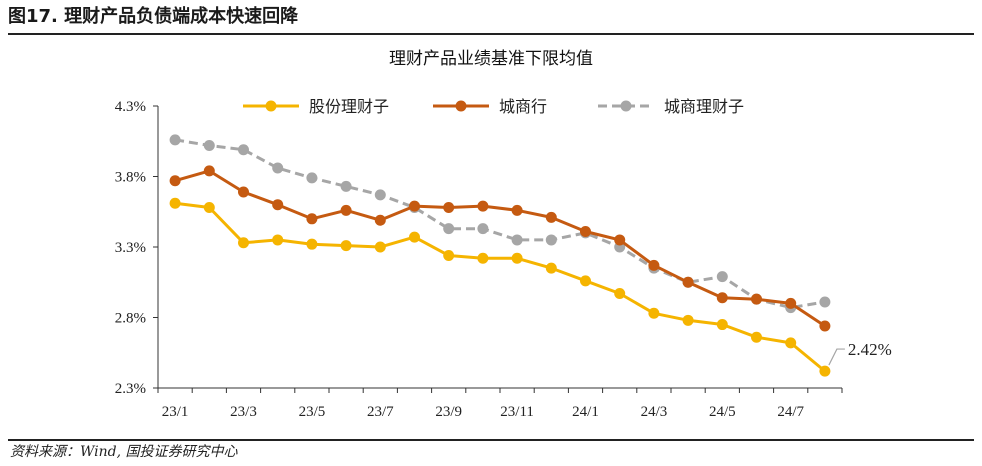 The width and height of the screenshot is (982, 466). I want to click on x-tick-label: 23/5, so click(312, 412).